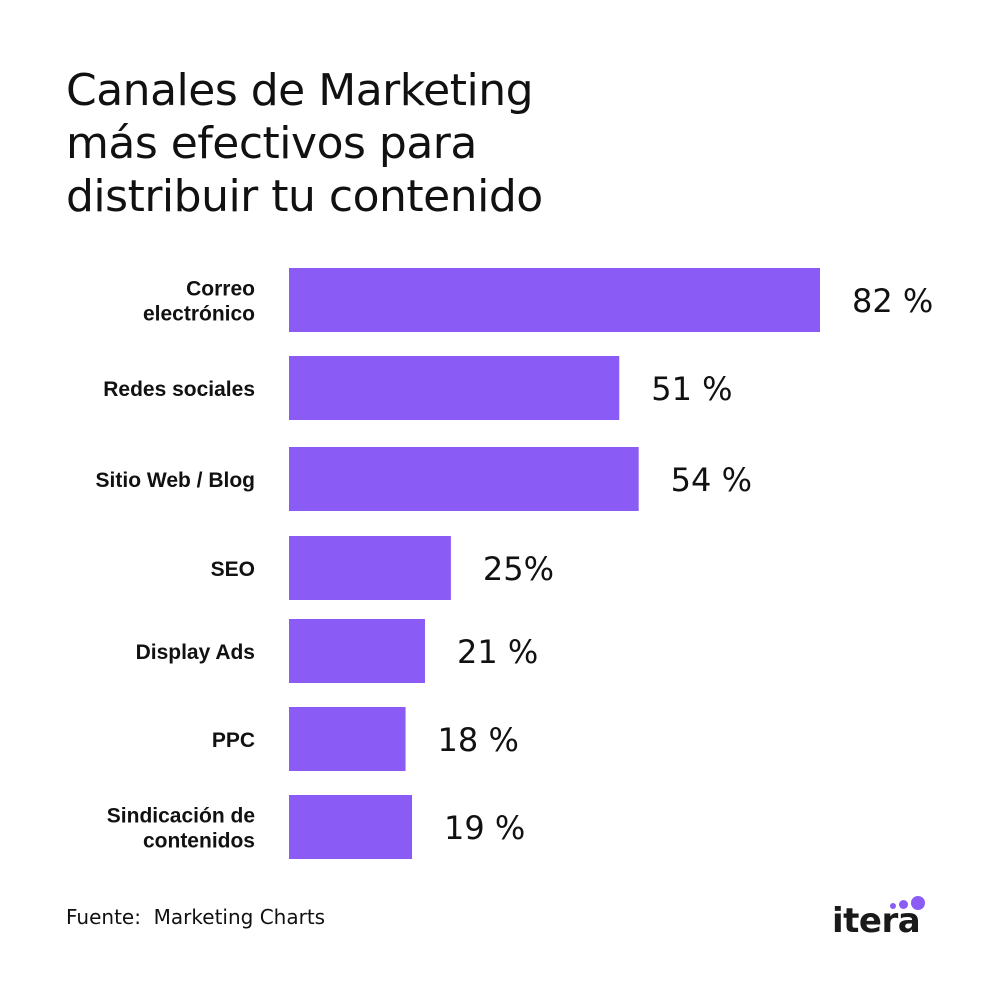  Describe the element at coordinates (918, 903) in the screenshot. I see `logo-dot-large` at that location.